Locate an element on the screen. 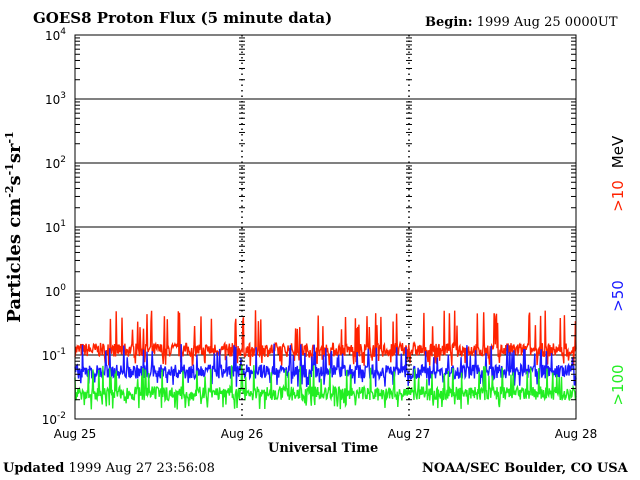 The image size is (640, 480). energy-legend: MeV >10 >50 >100 is located at coordinates (618, 270).